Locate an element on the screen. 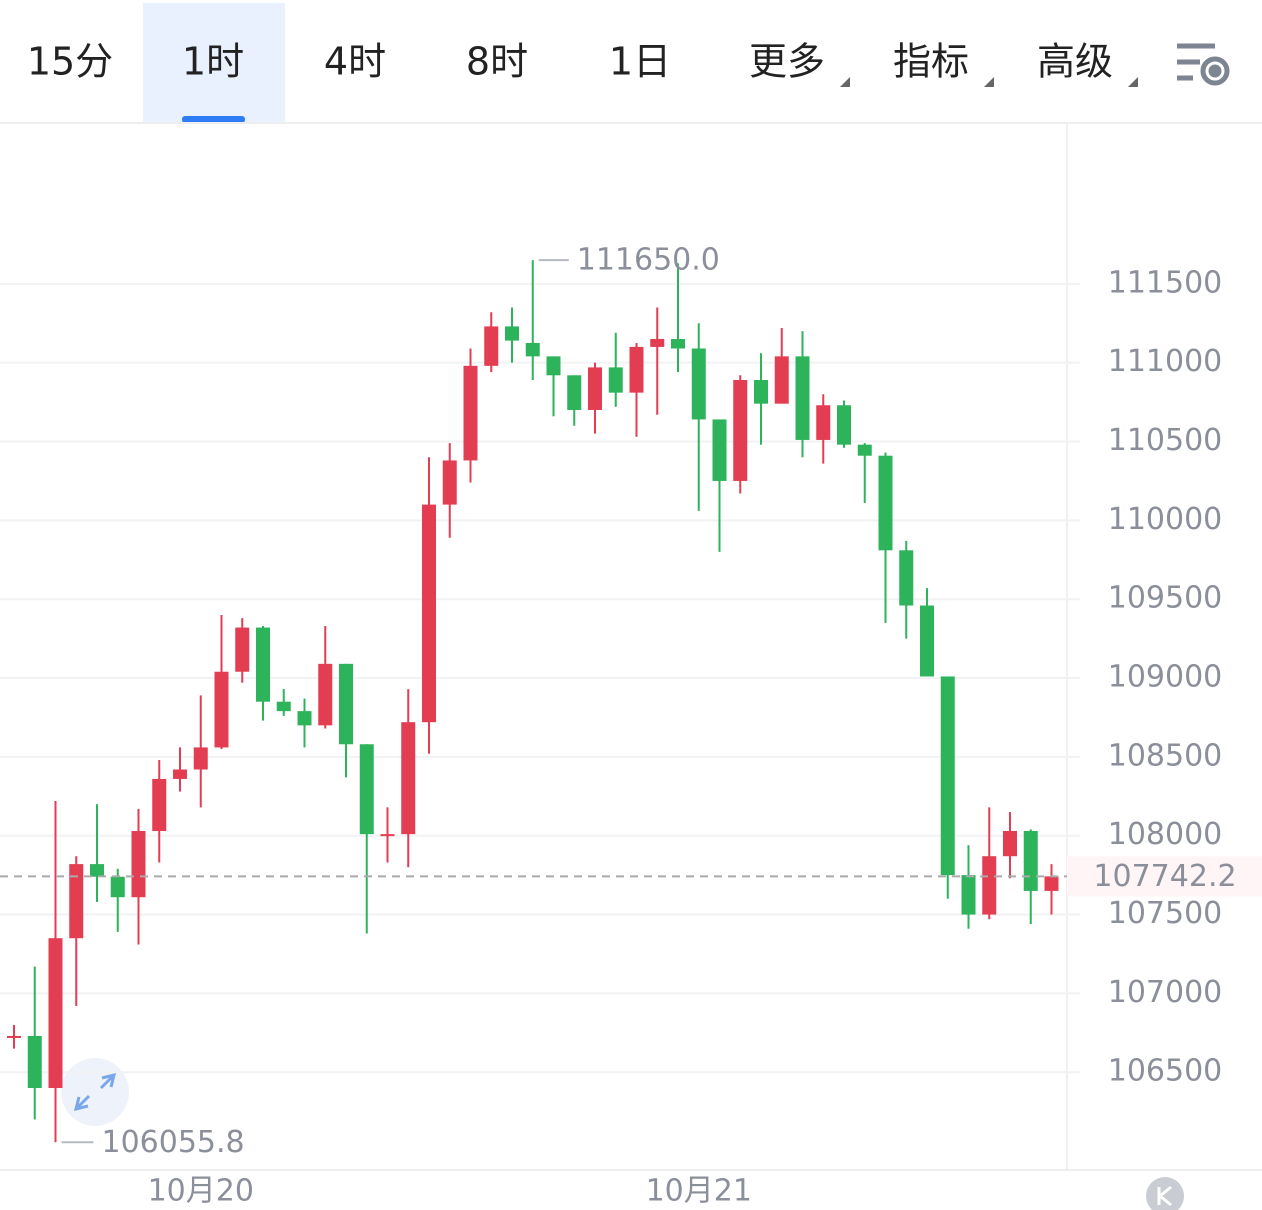 This screenshot has height=1210, width=1262. tab: 4时 is located at coordinates (355, 62).